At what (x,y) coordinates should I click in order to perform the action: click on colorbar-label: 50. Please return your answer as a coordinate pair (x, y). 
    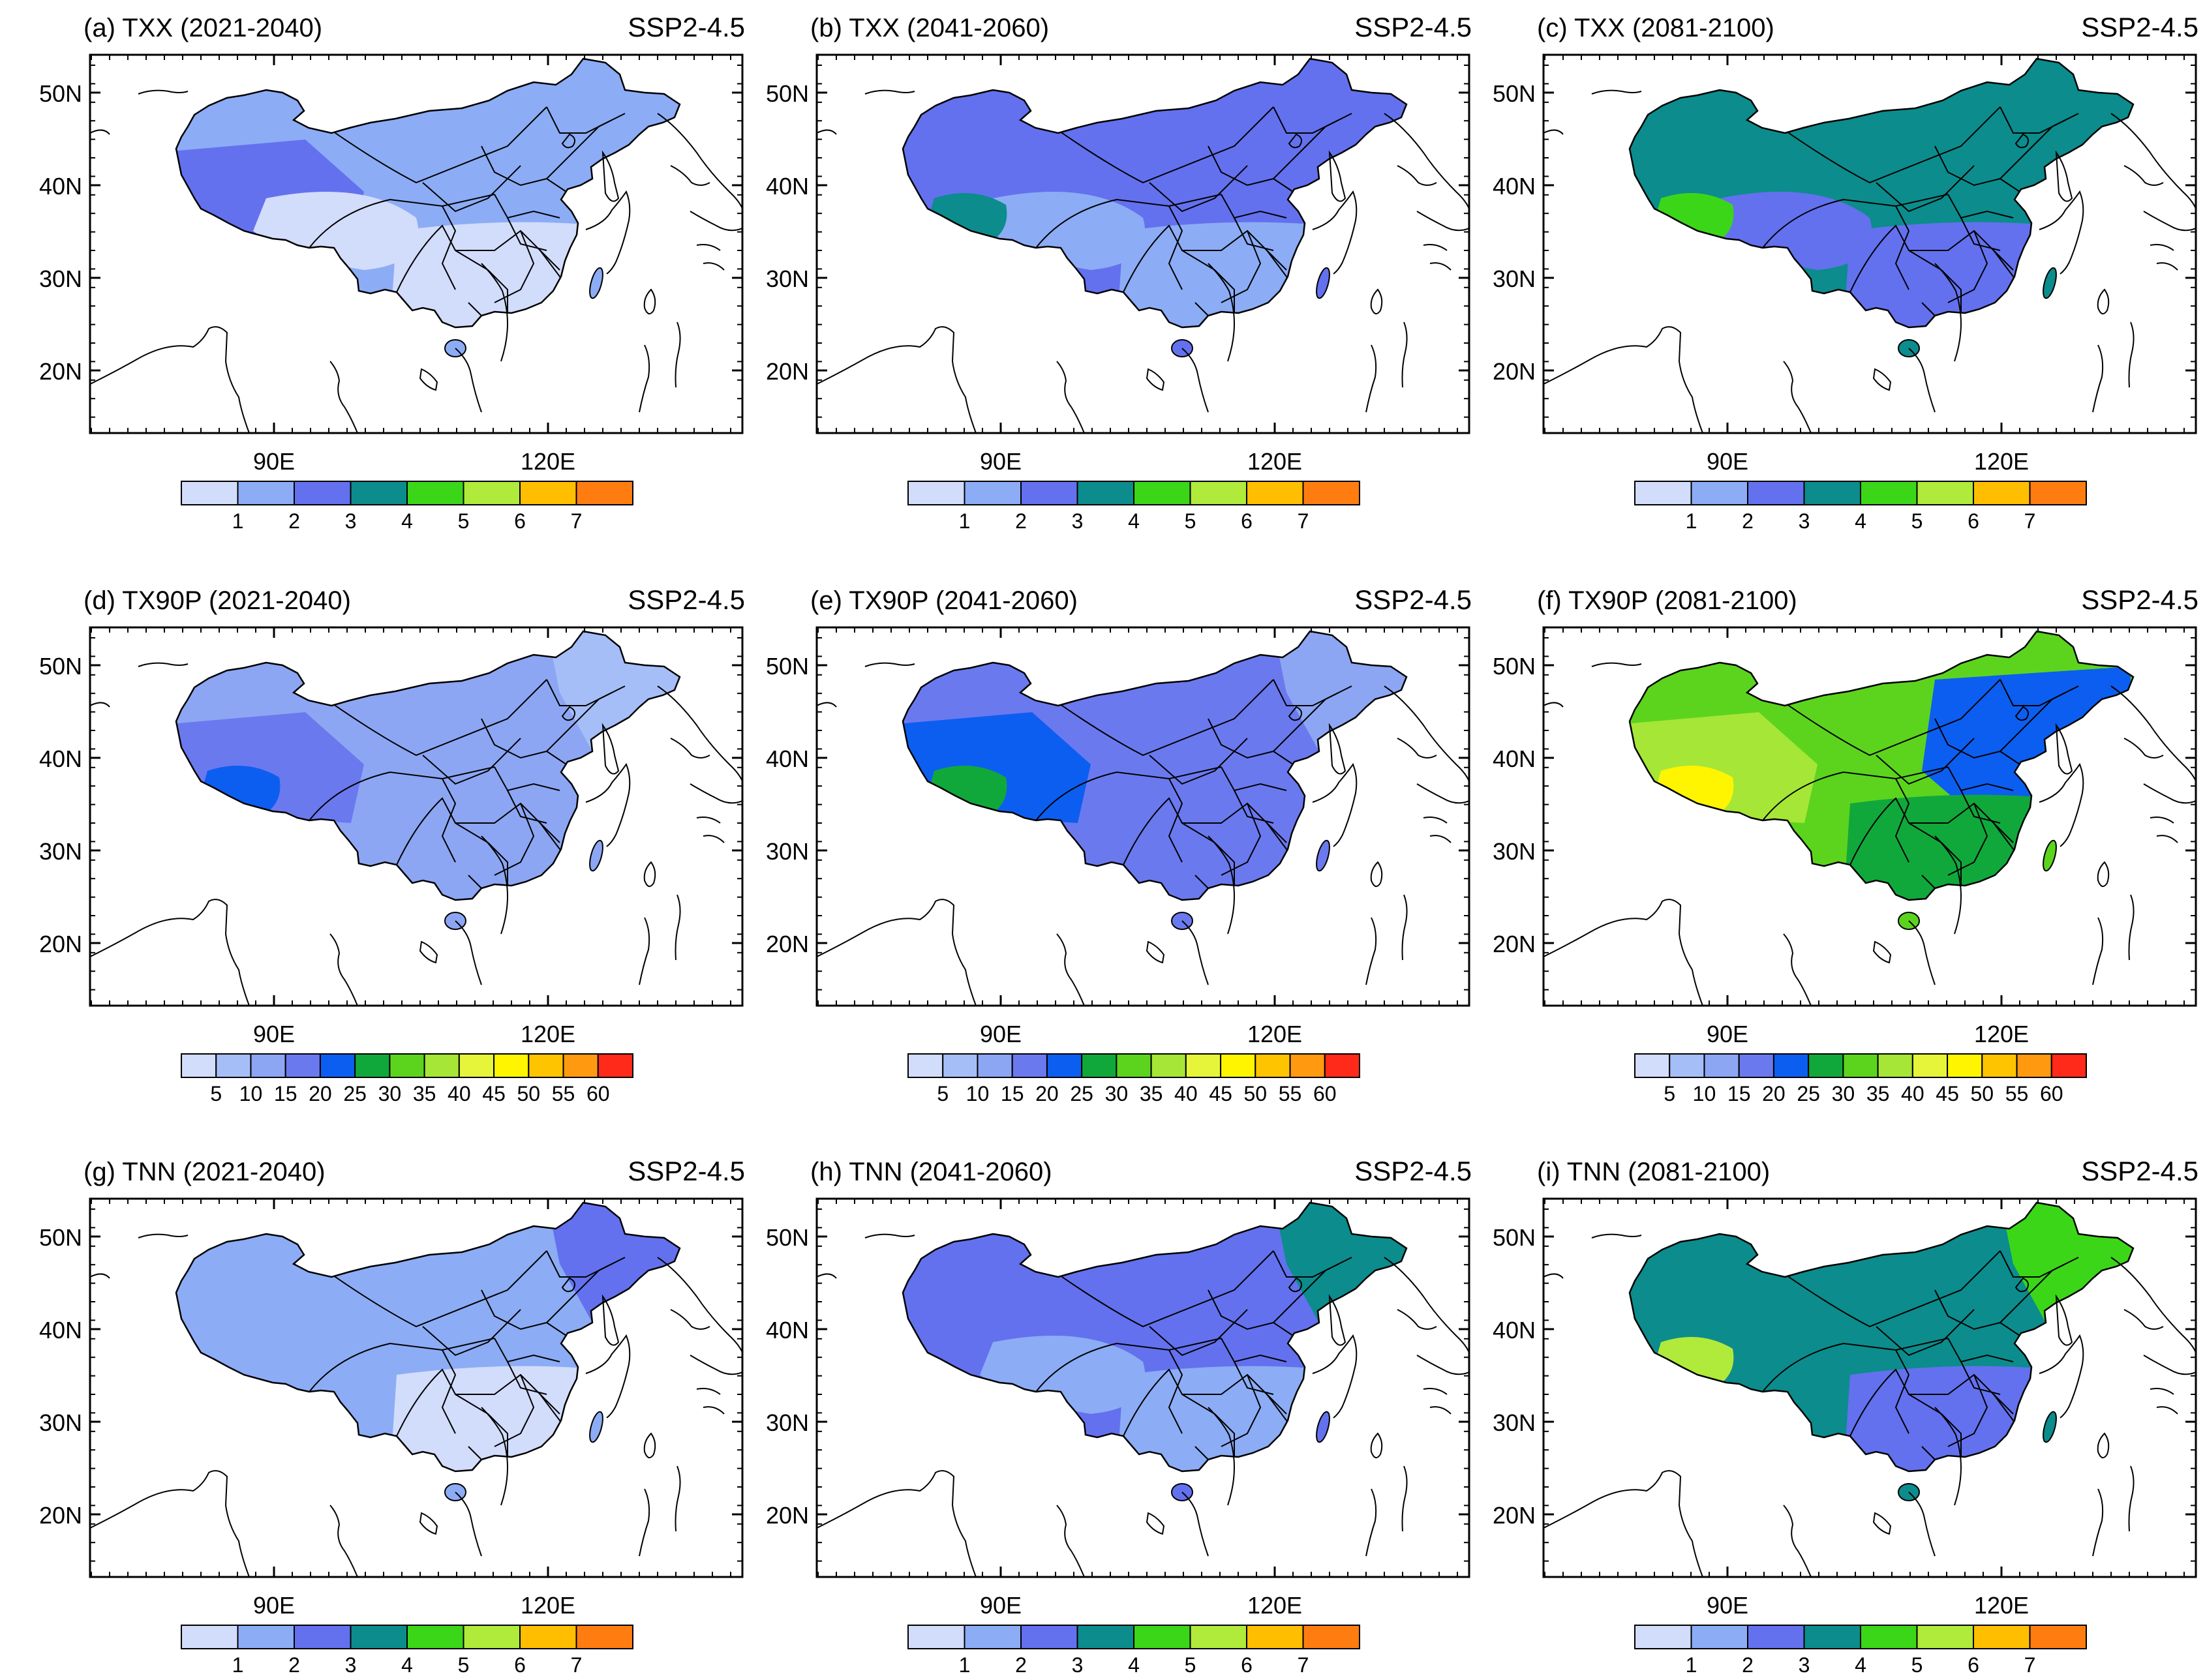
    Looking at the image, I should click on (1256, 1093).